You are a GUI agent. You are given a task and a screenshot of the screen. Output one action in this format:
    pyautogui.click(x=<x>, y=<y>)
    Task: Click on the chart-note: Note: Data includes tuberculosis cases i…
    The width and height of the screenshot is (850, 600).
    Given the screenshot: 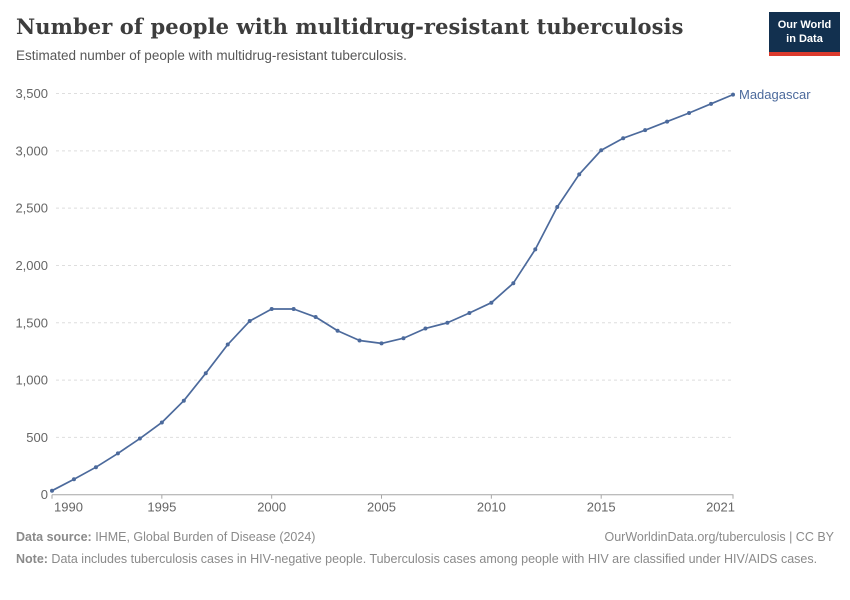 What is the action you would take?
    pyautogui.click(x=425, y=559)
    